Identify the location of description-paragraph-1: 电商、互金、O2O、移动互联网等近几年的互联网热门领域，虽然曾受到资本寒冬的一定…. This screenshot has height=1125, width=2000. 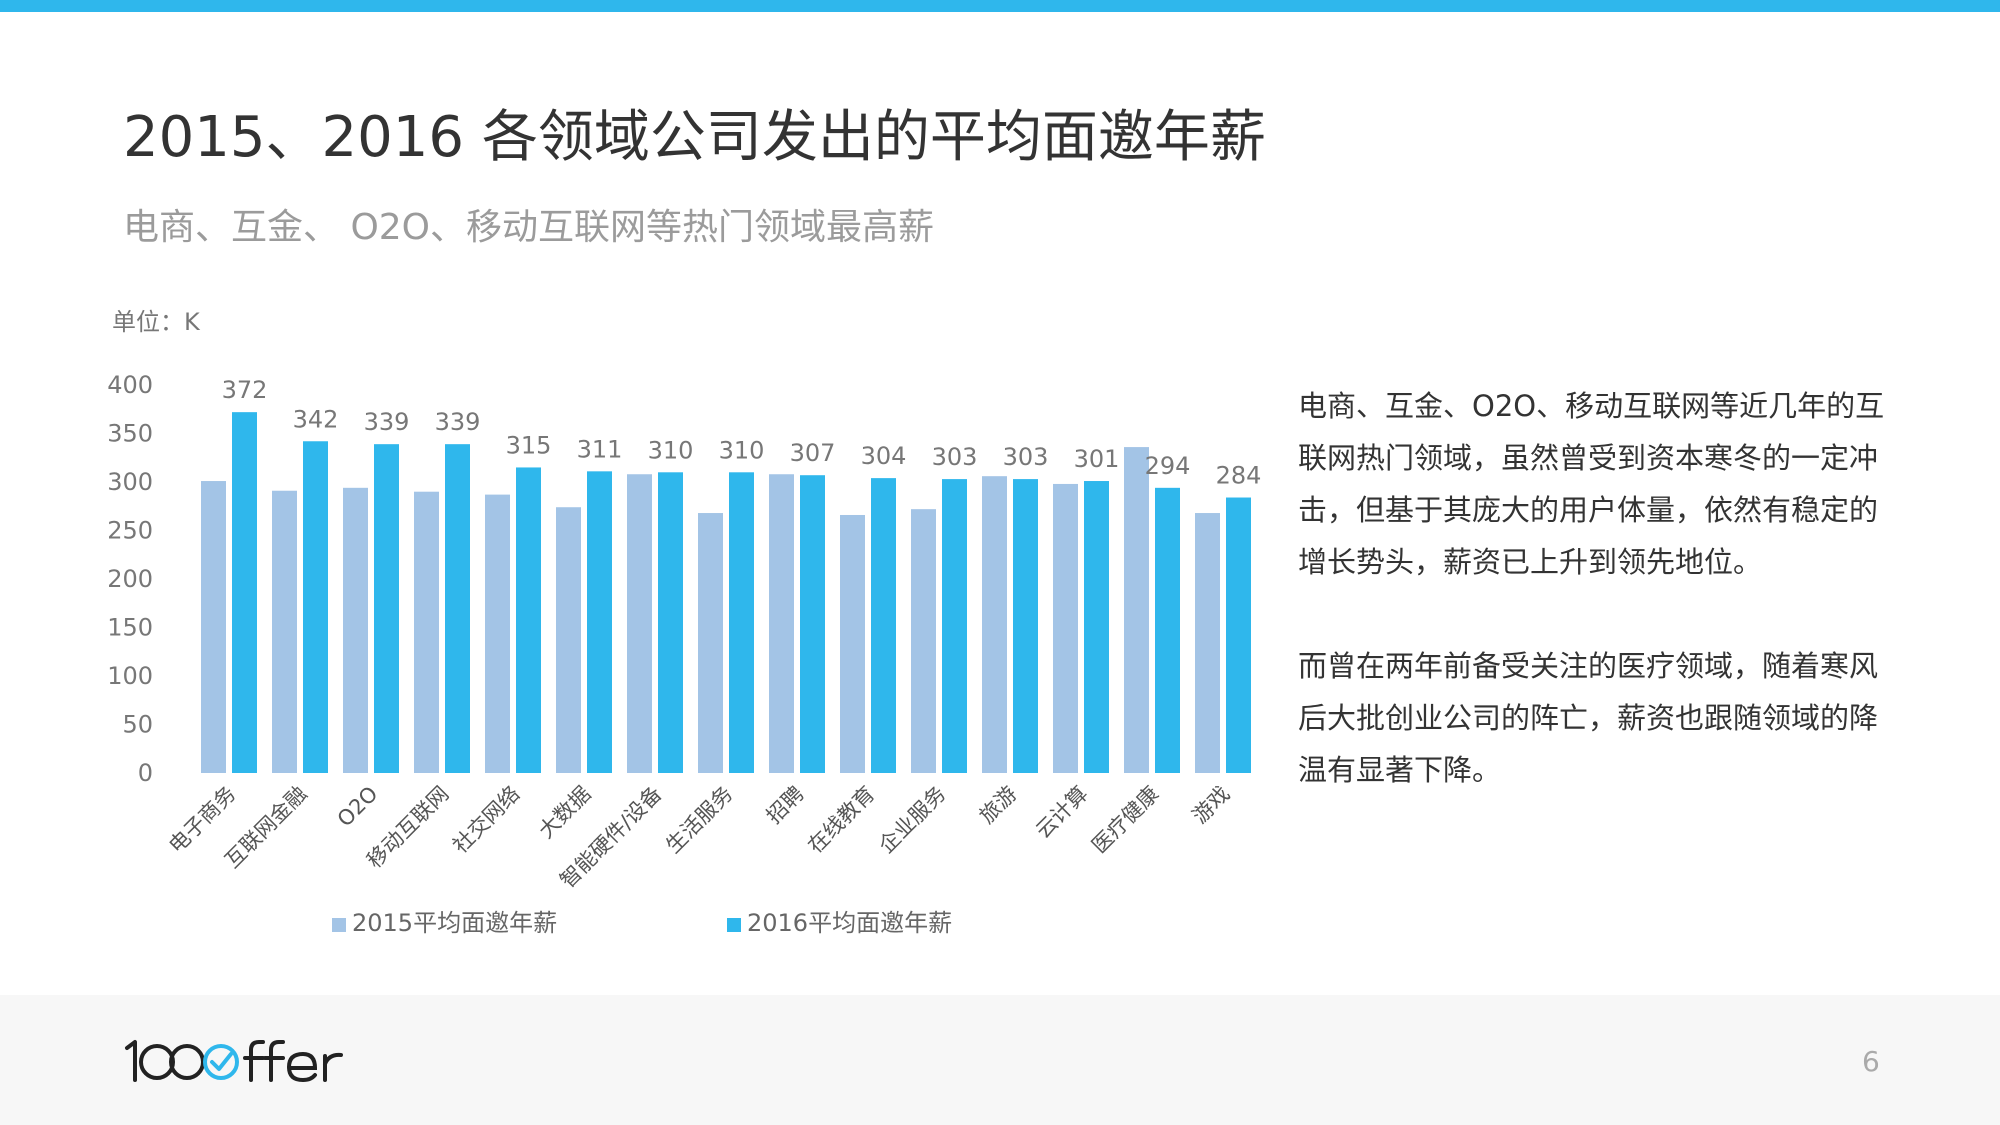
(1591, 484).